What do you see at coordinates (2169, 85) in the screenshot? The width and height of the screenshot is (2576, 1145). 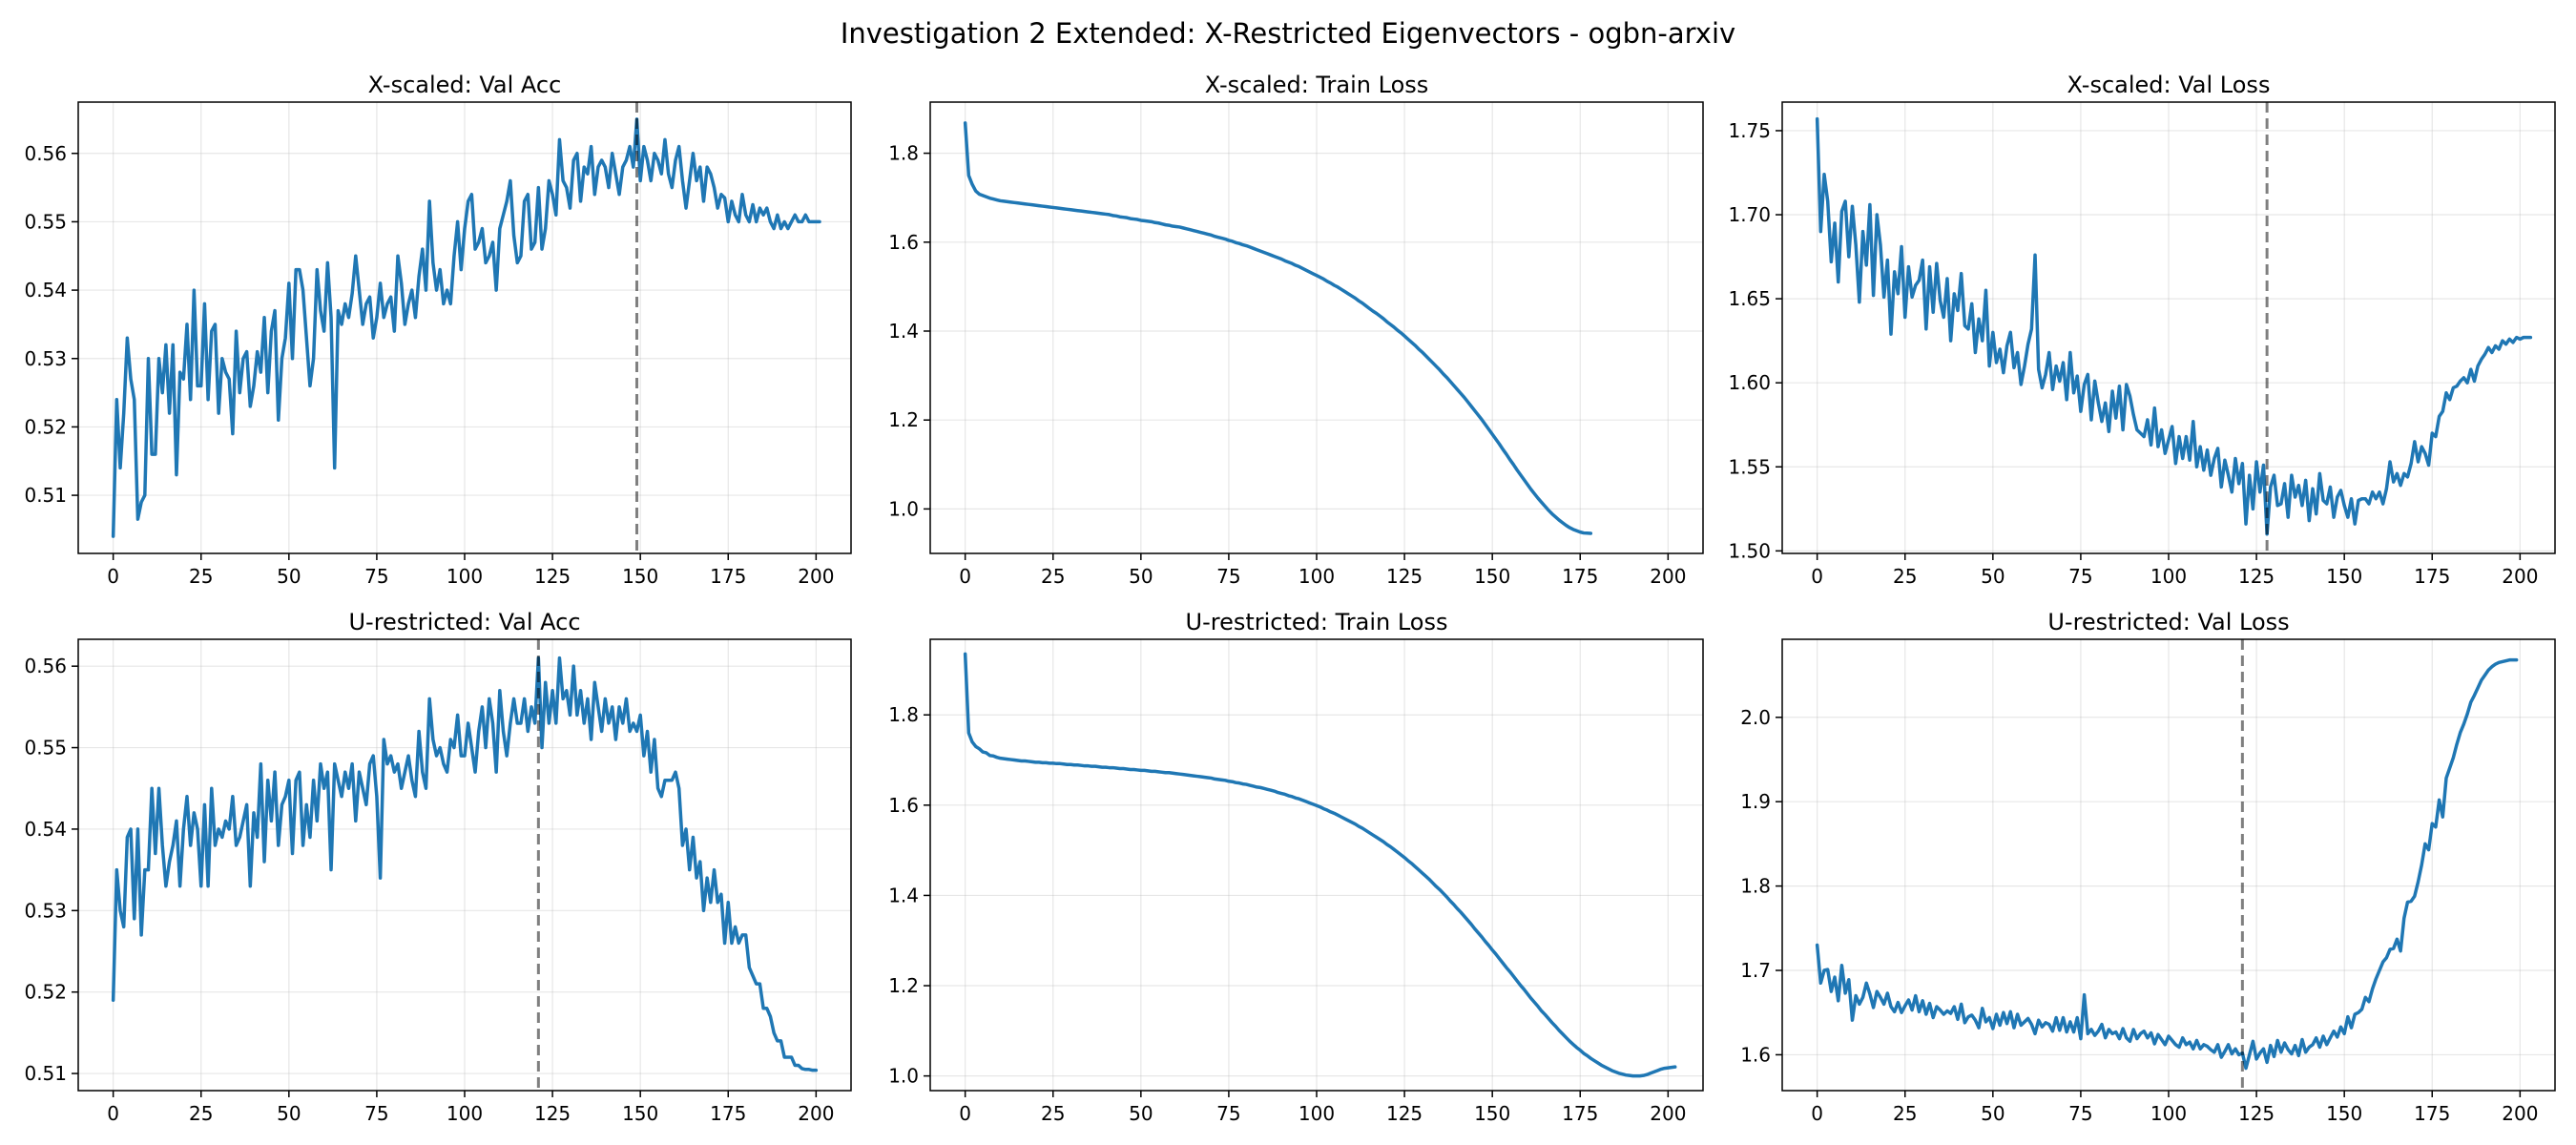 I see `subplot-title: X-scaled: Val Loss` at bounding box center [2169, 85].